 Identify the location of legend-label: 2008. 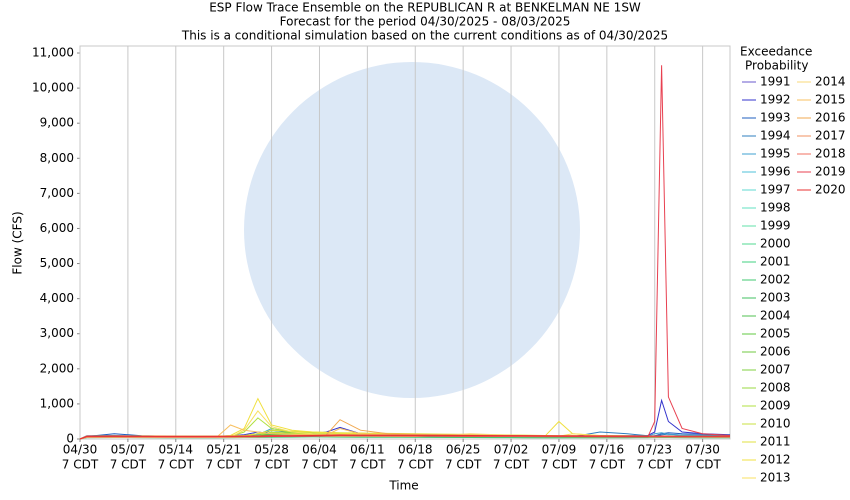
(775, 388).